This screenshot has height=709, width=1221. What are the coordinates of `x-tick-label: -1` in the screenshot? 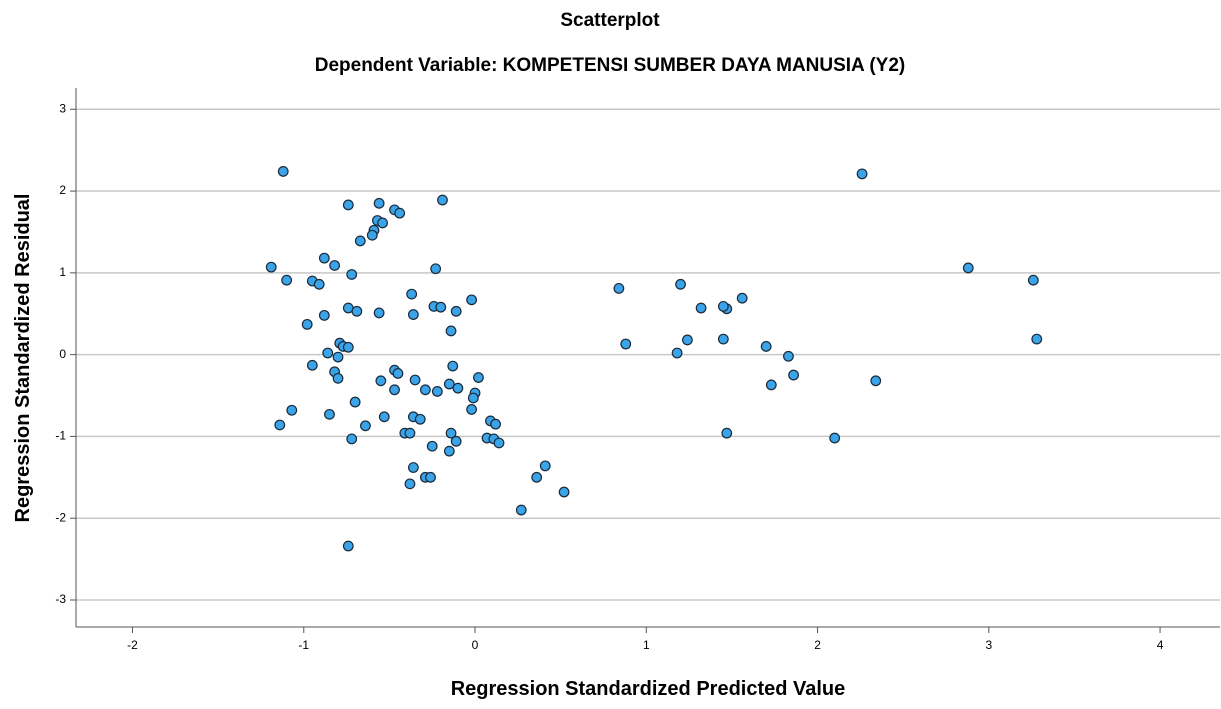 It's located at (303, 645).